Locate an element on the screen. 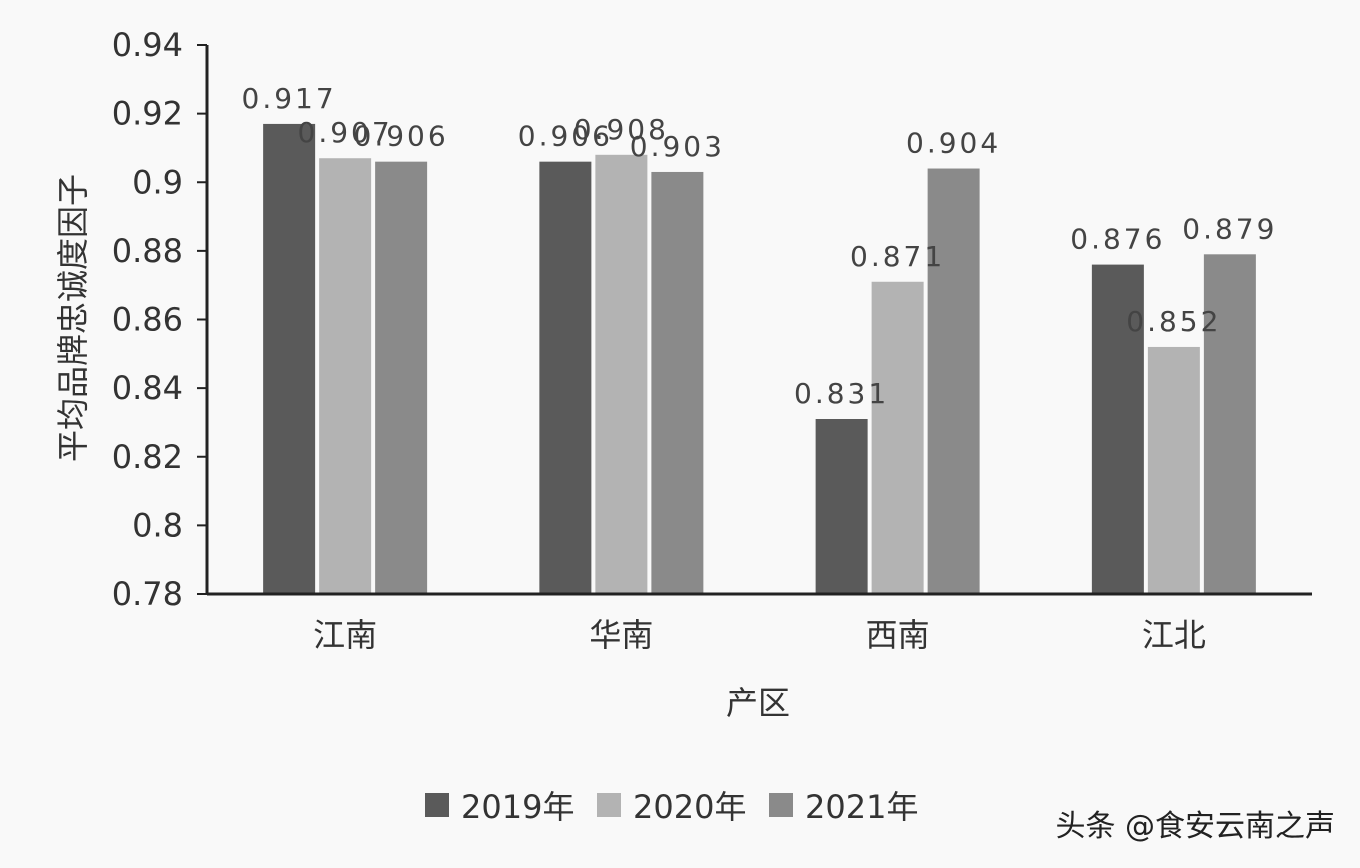  y-tick-label: 0.86 is located at coordinates (147, 320).